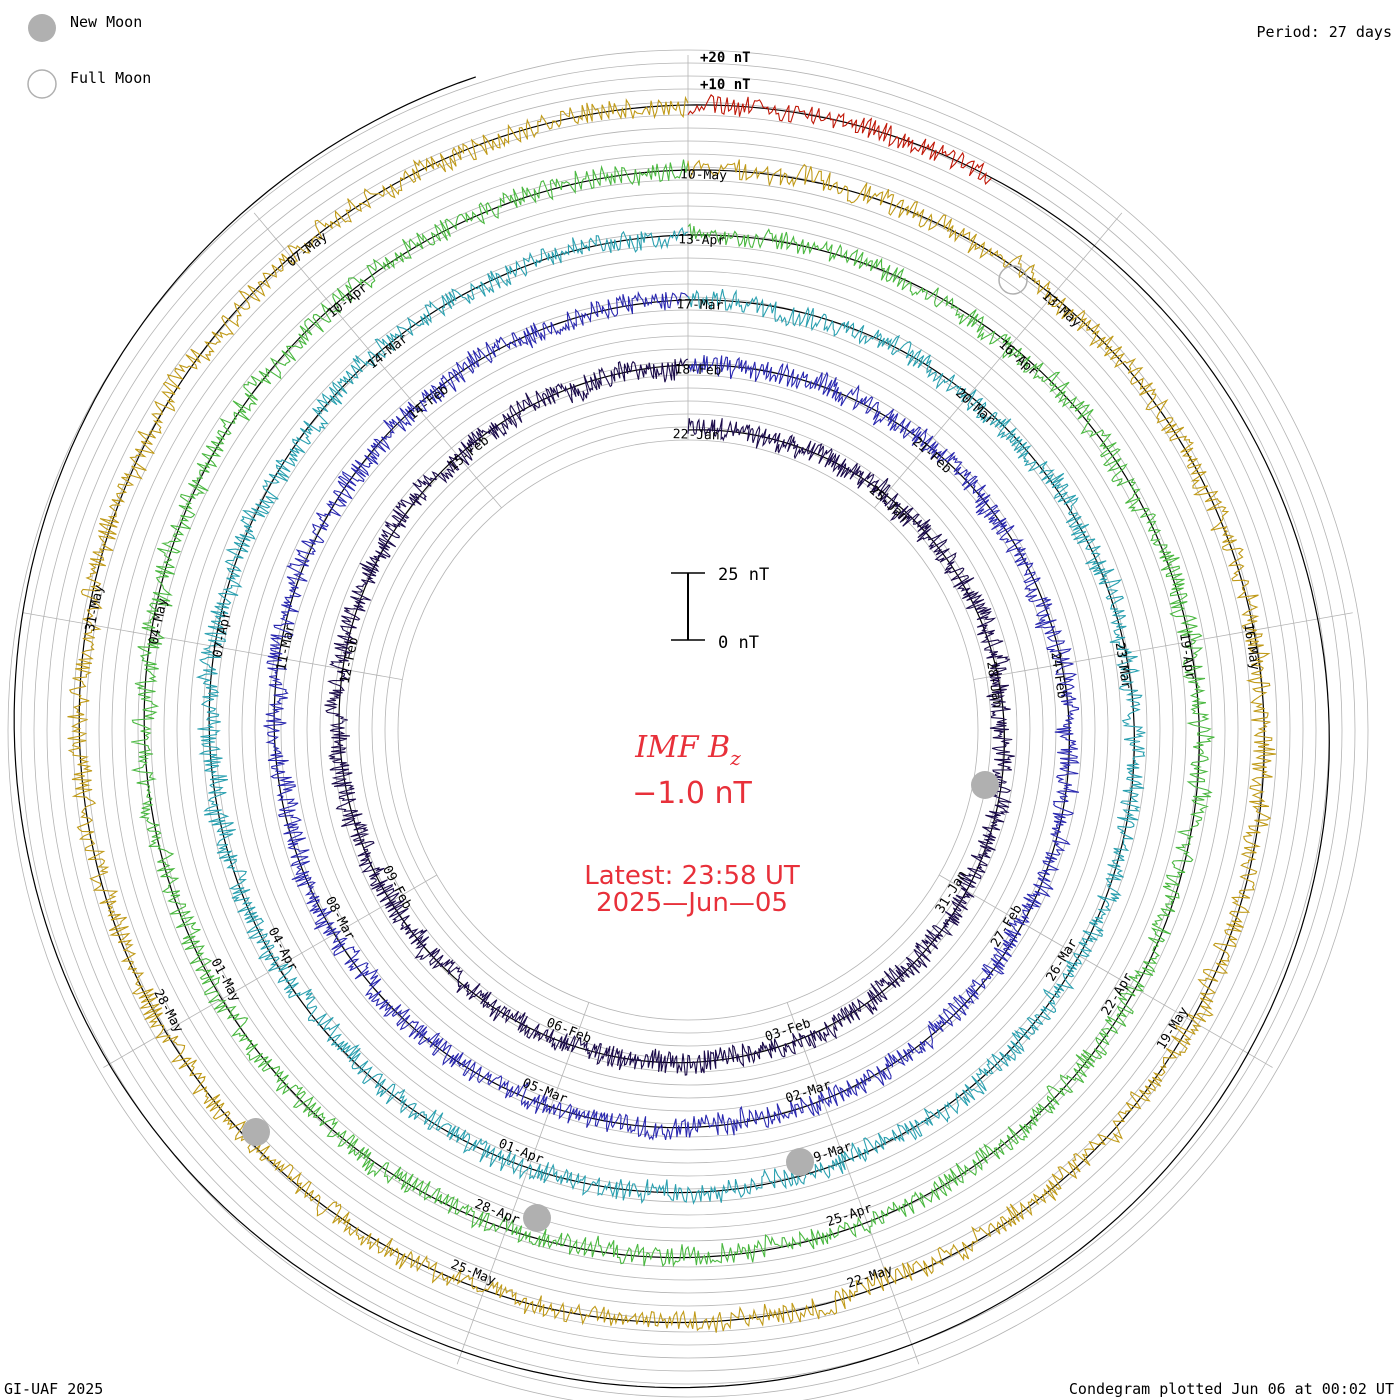  Describe the element at coordinates (53, 1389) in the screenshot. I see `footer-credit: GI-UAF 2025` at that location.